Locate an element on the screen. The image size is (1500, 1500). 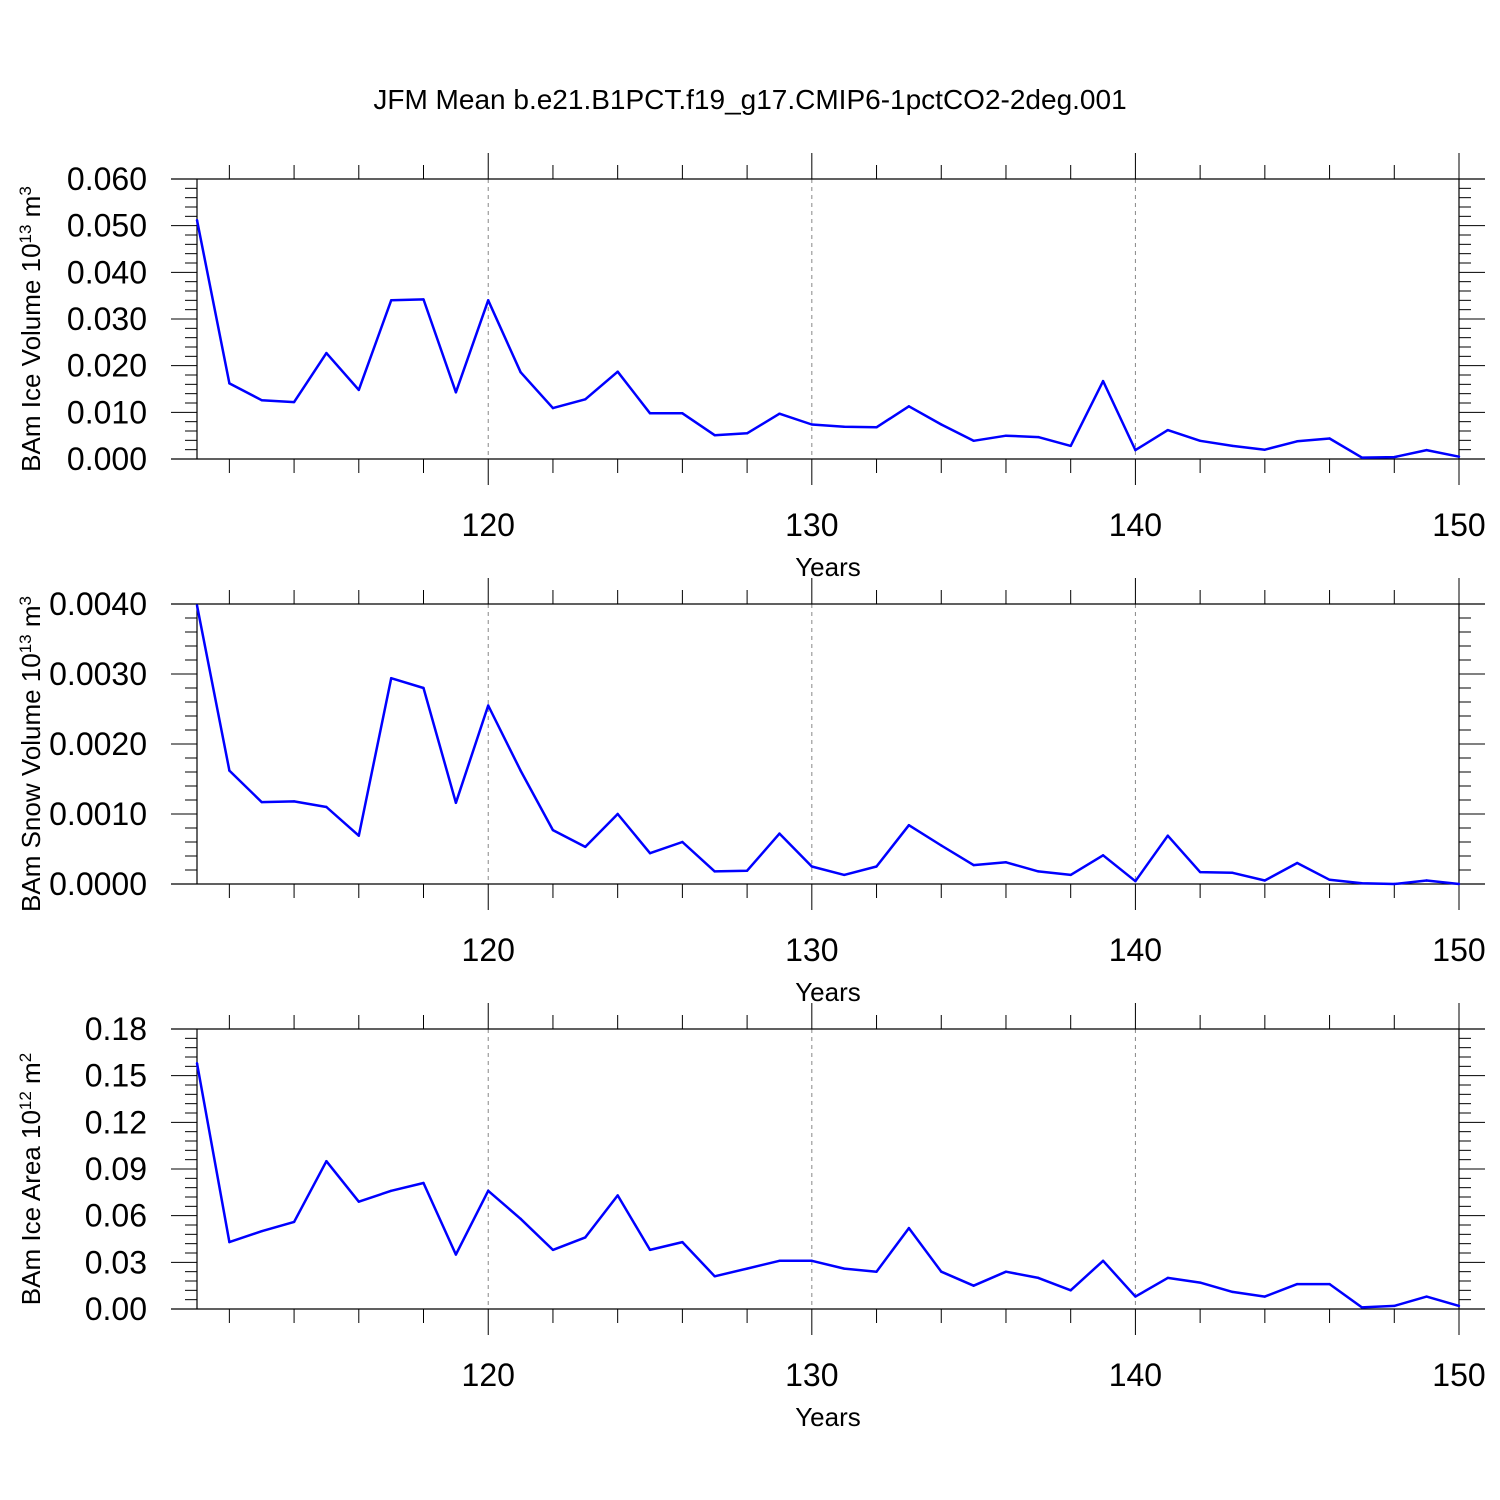
y-tick-label: 0.0030 is located at coordinates (98, 674).